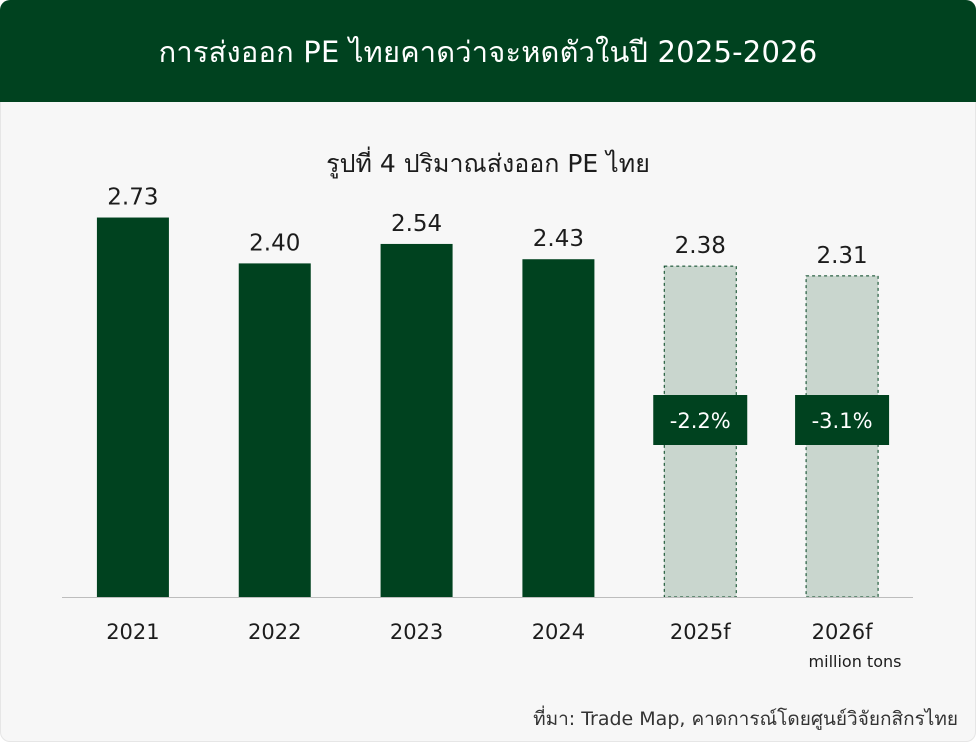 This screenshot has width=976, height=746. What do you see at coordinates (274, 430) in the screenshot?
I see `bar-2022` at bounding box center [274, 430].